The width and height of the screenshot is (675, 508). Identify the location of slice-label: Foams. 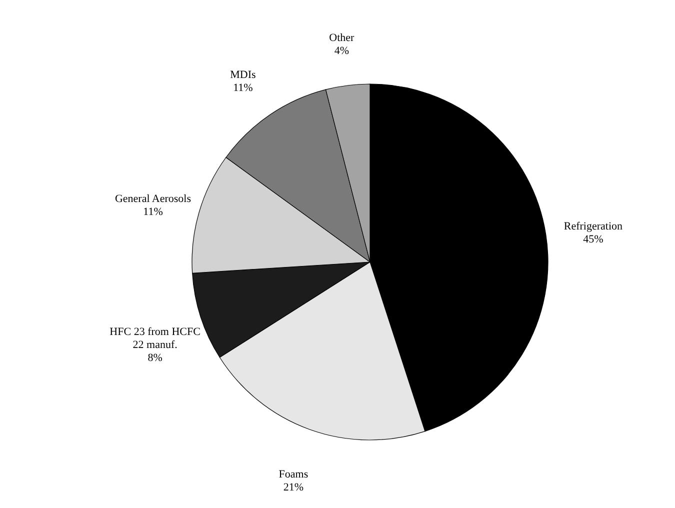
(293, 474).